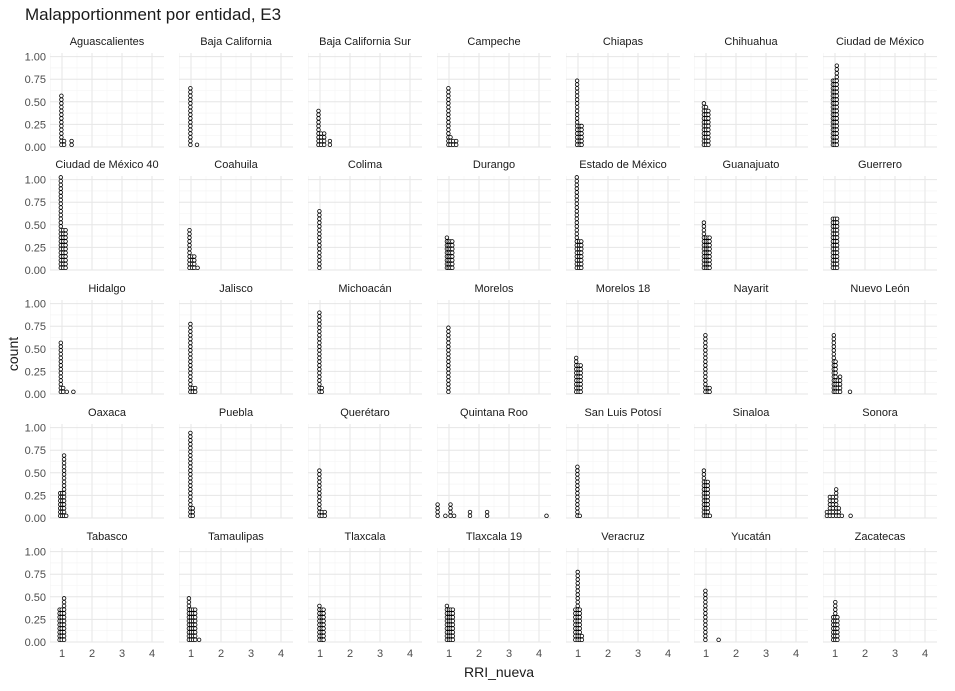 The image size is (955, 691). I want to click on facet-strip-label: Sinaloa, so click(752, 413).